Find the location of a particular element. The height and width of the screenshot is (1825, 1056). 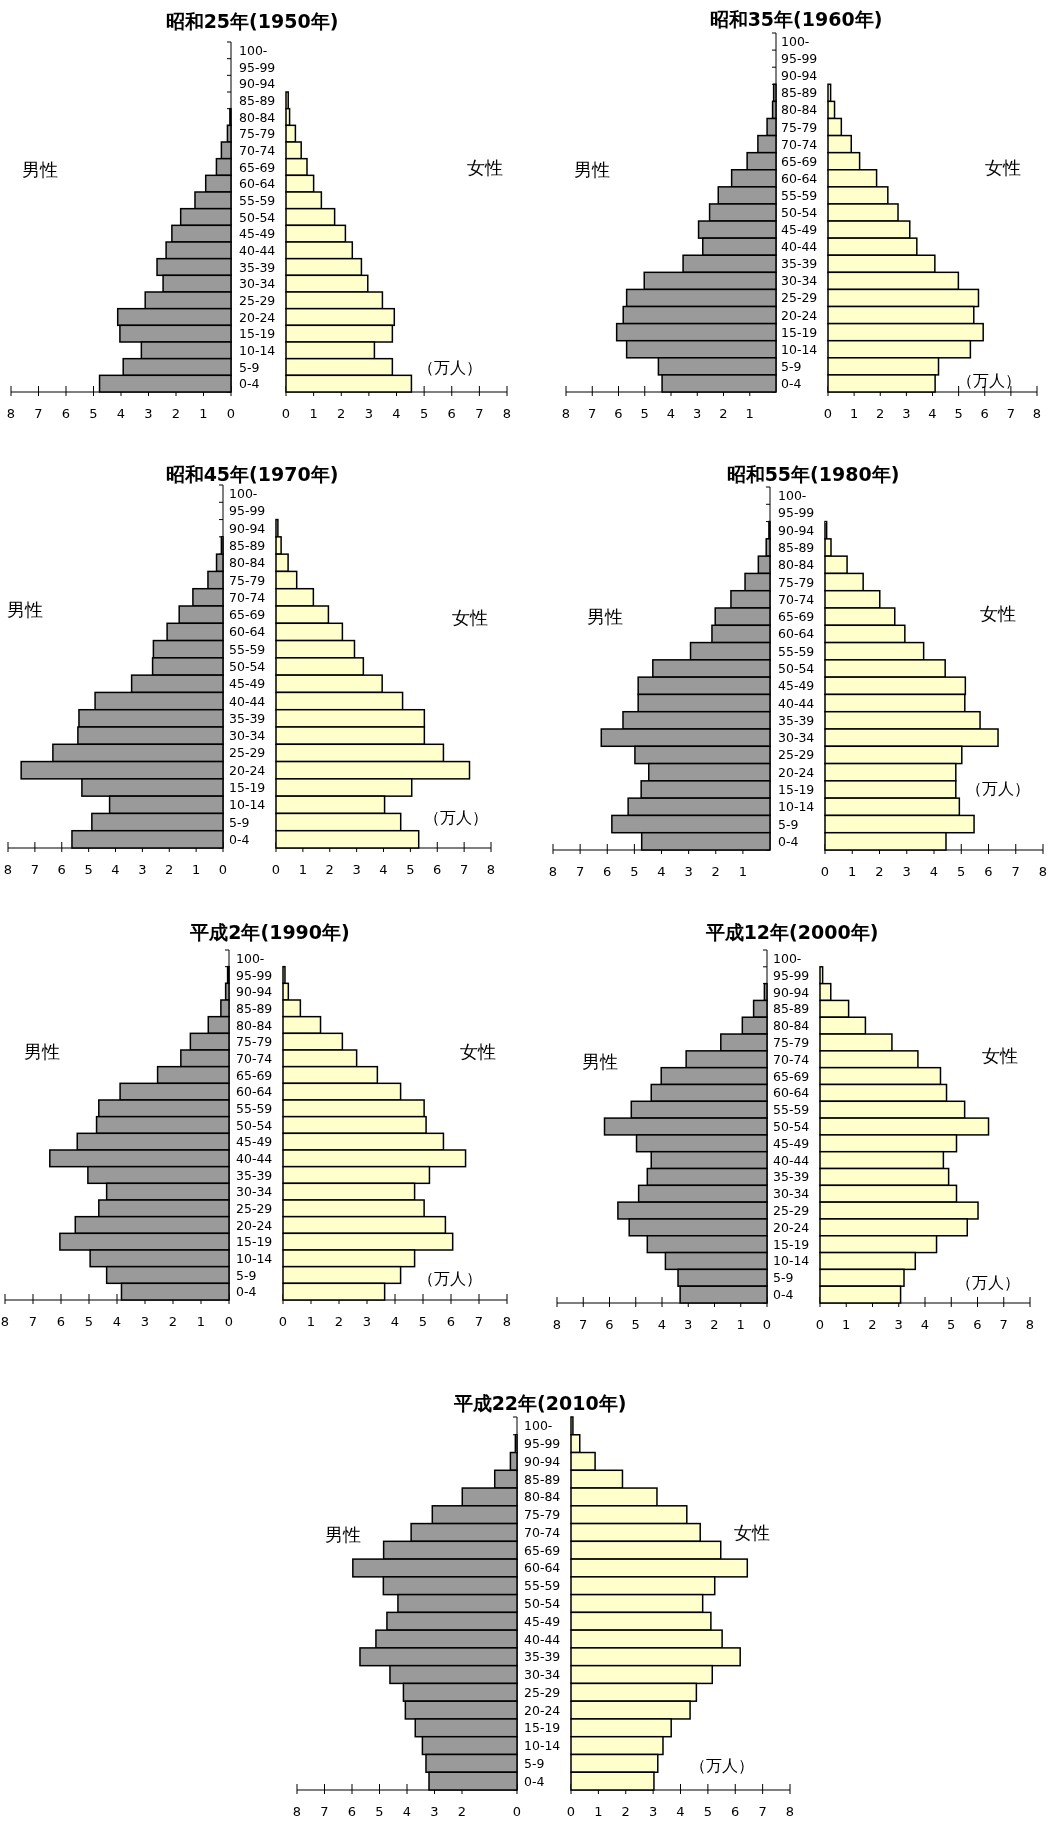

chart-title: 平成12年(2000年) is located at coordinates (791, 932).